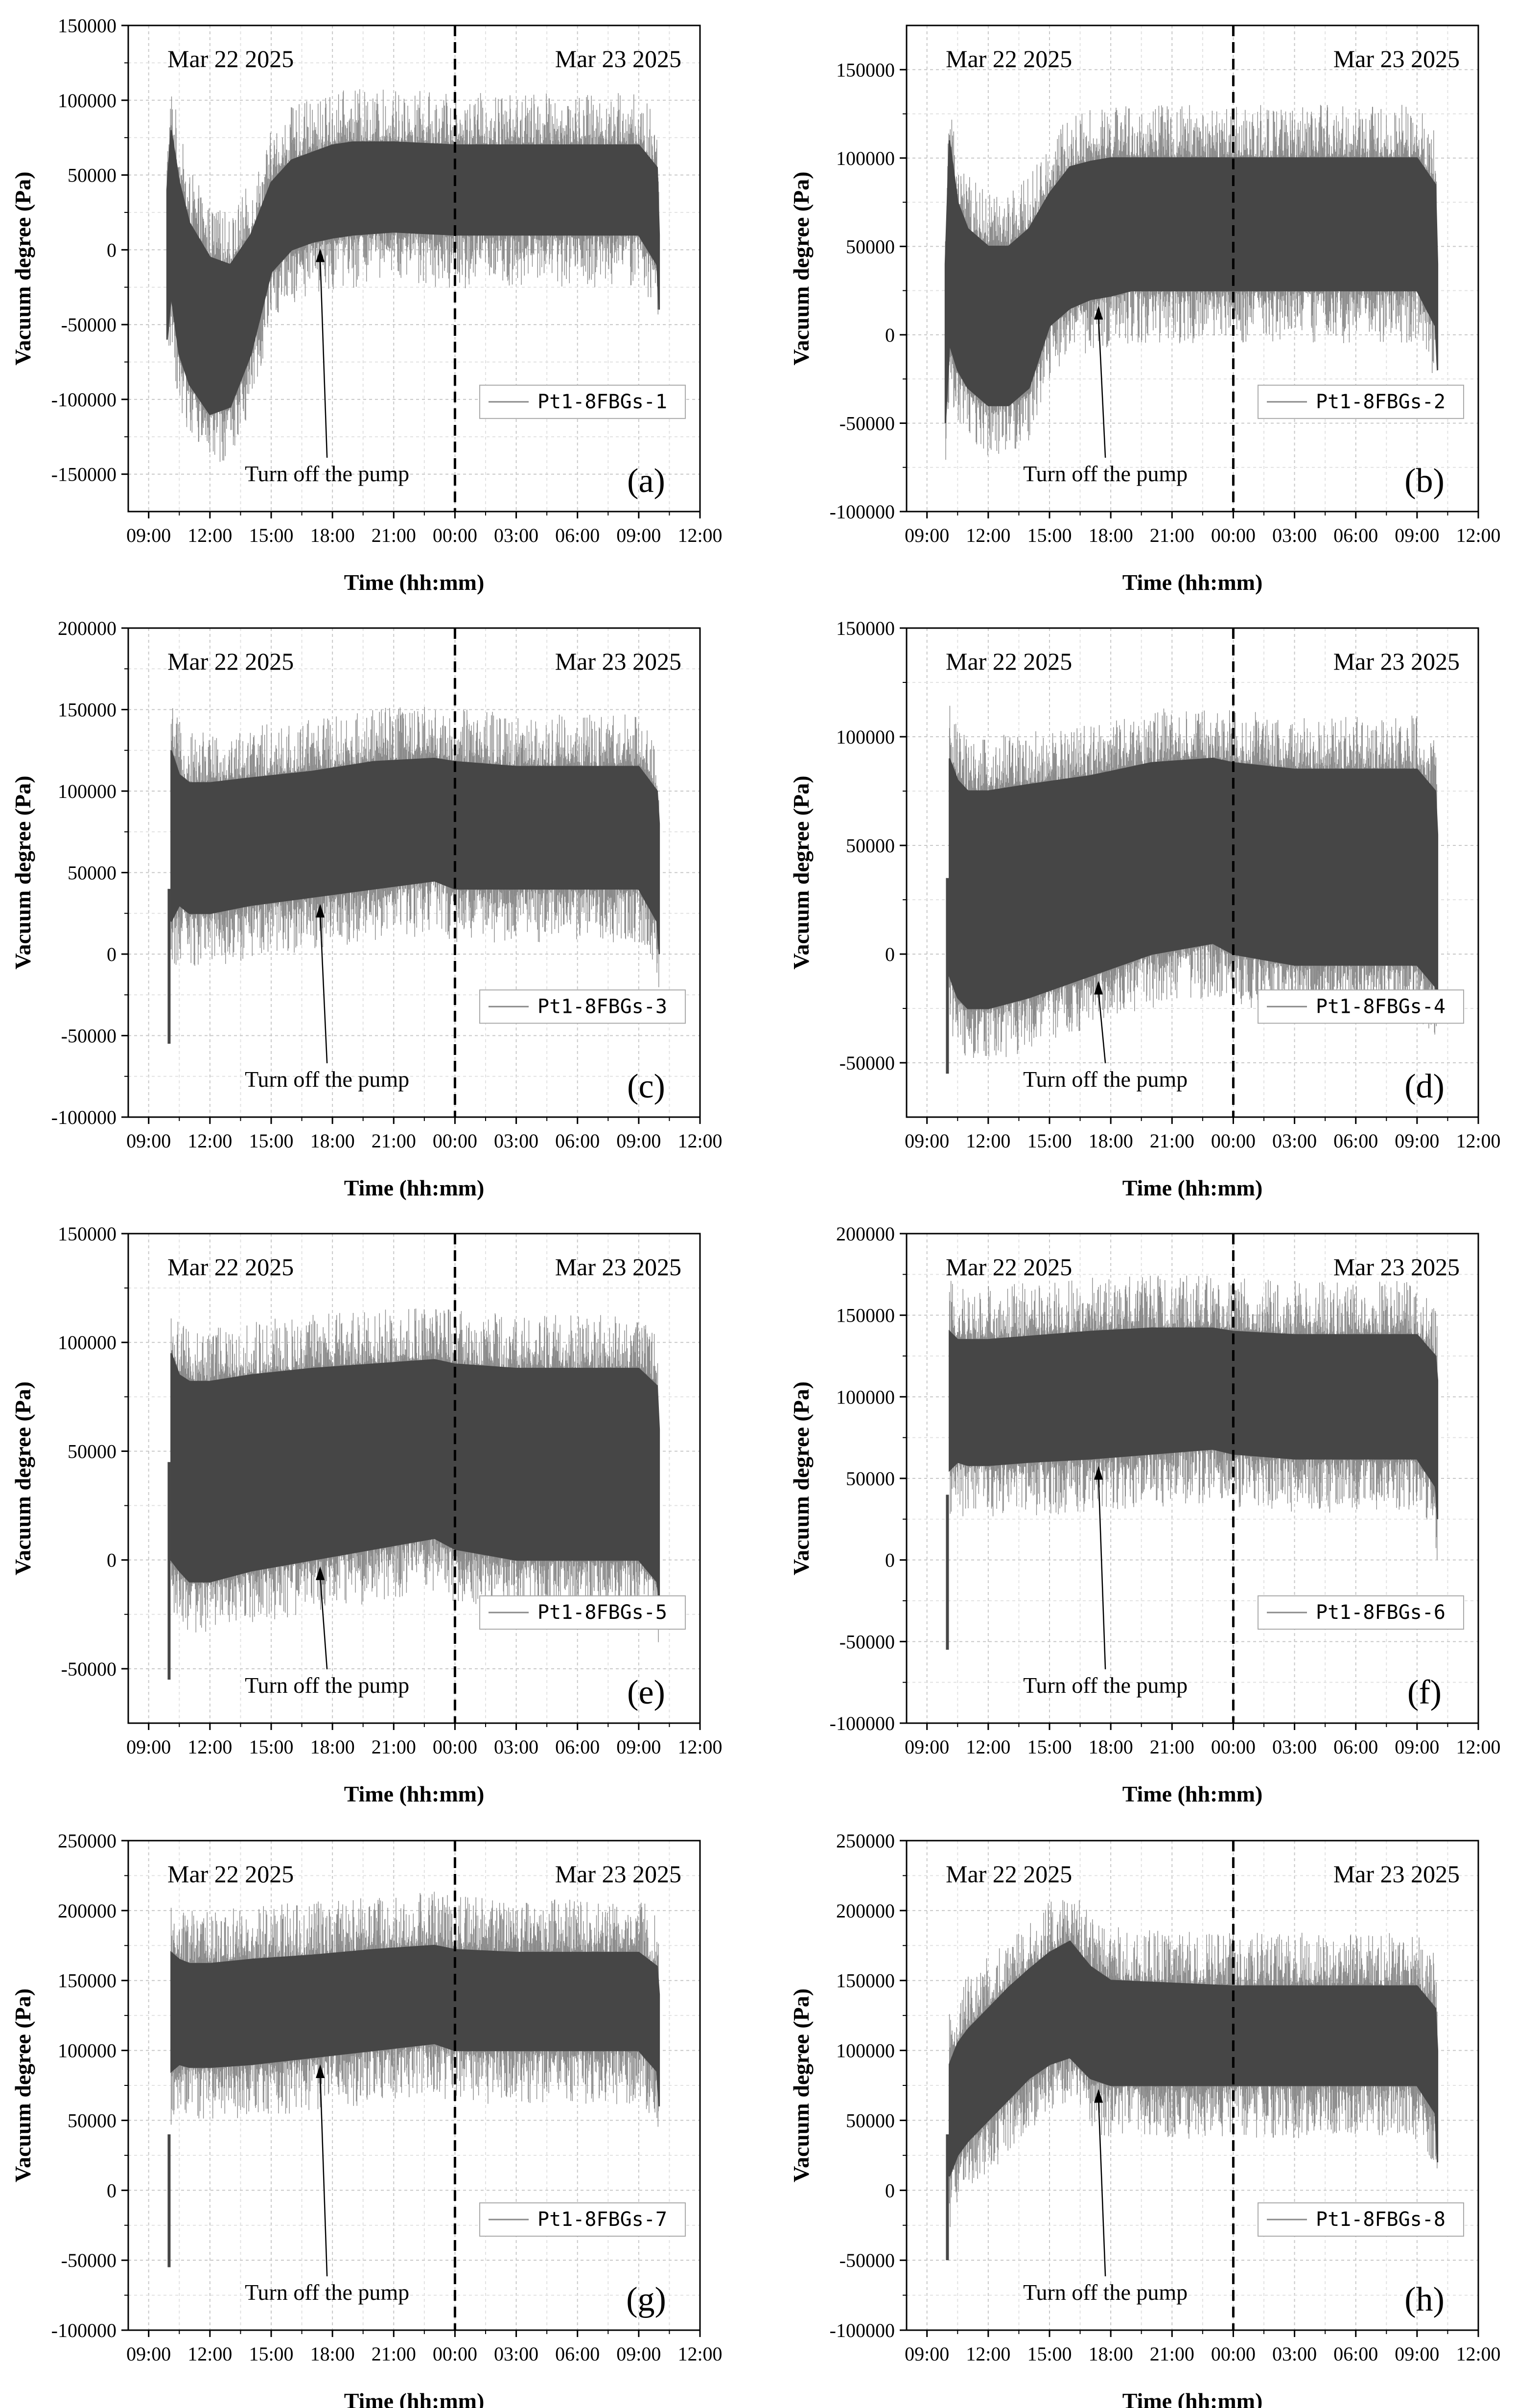 The image size is (1516, 2408). Describe the element at coordinates (646, 1087) in the screenshot. I see `panel-letter: (c)` at that location.